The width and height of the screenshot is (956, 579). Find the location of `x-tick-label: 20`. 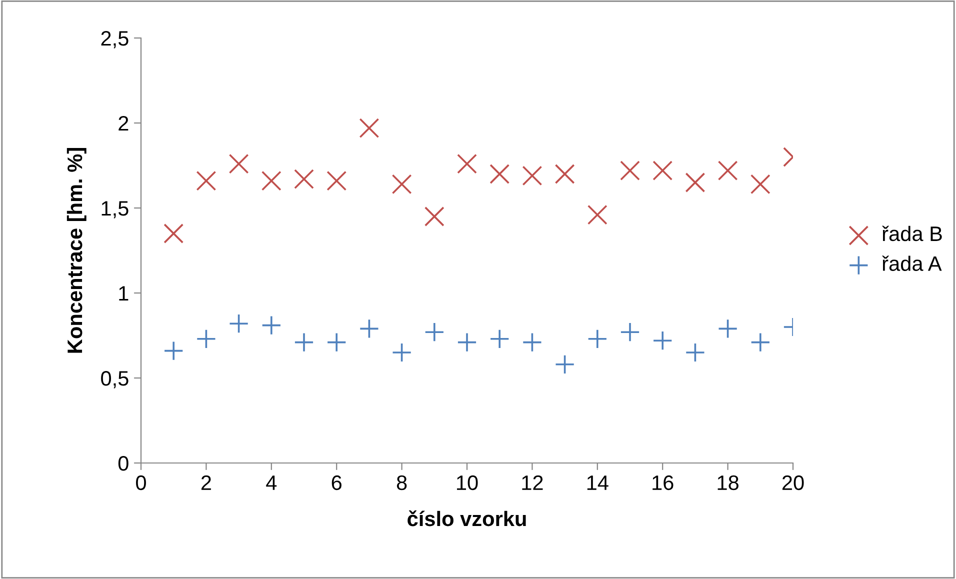

x-tick-label: 20 is located at coordinates (793, 482).